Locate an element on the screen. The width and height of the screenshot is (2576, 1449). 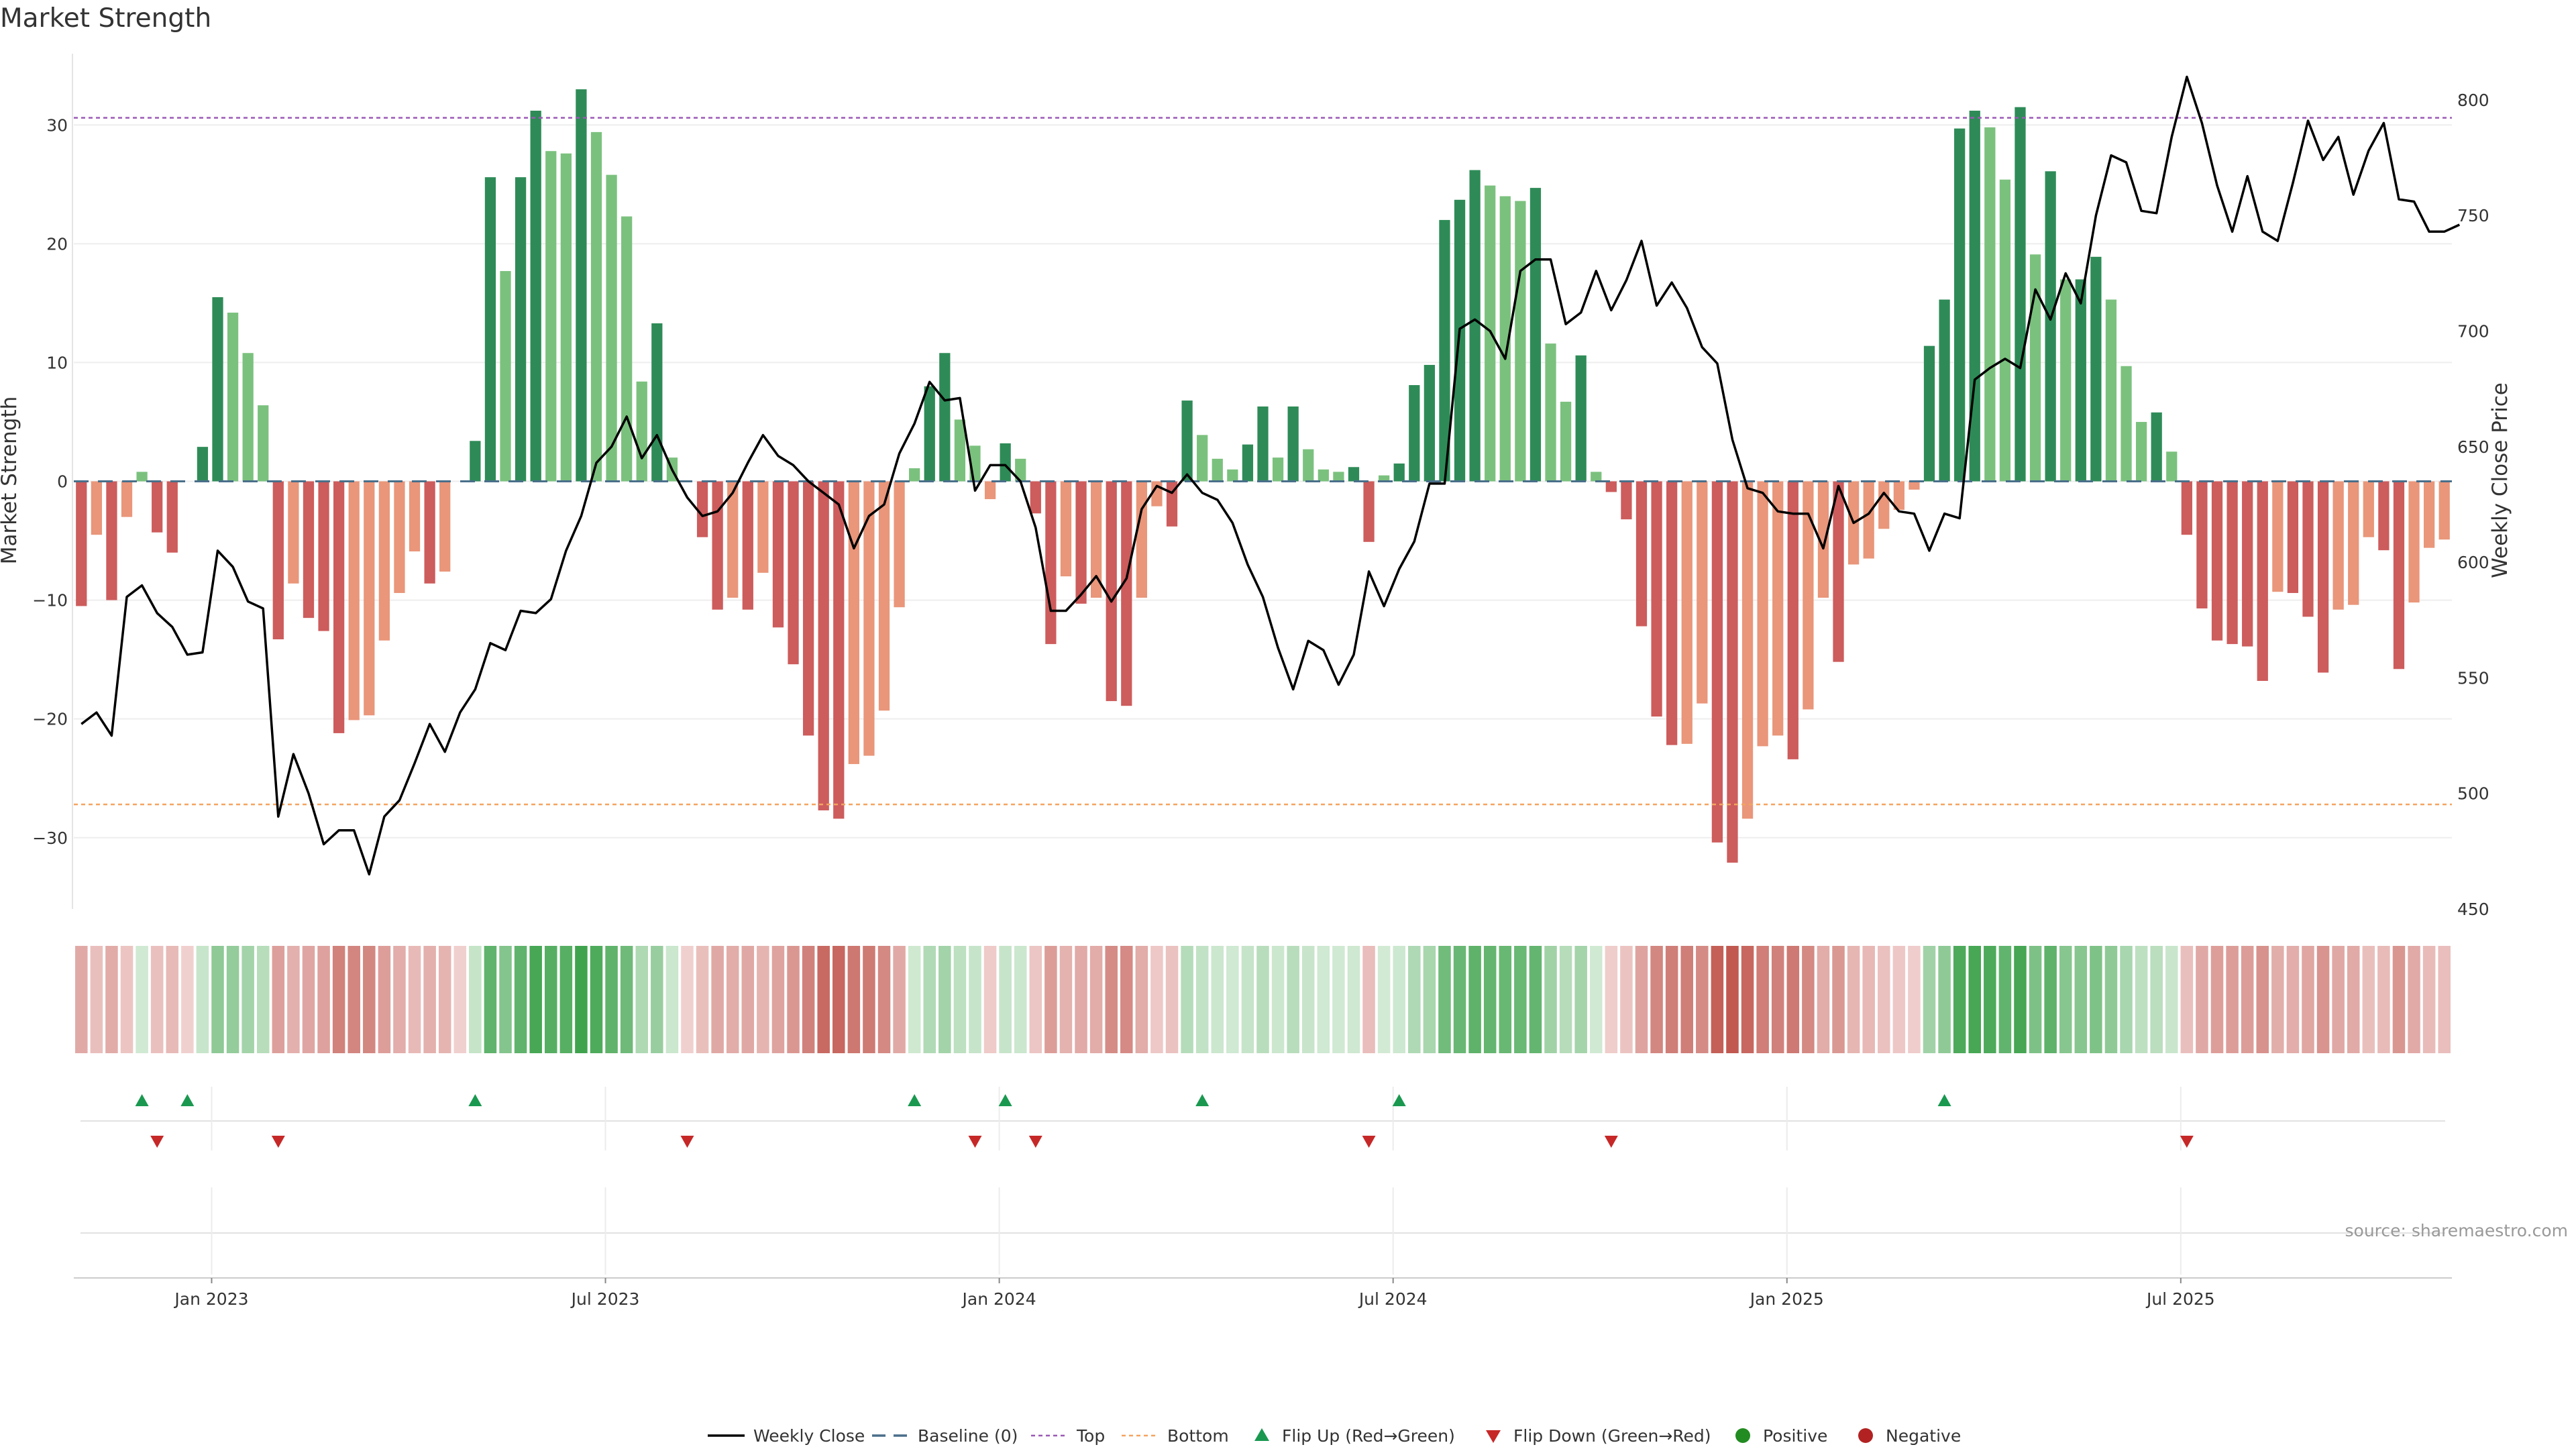
x-tick-label: Jan 2025 is located at coordinates (1786, 1299).